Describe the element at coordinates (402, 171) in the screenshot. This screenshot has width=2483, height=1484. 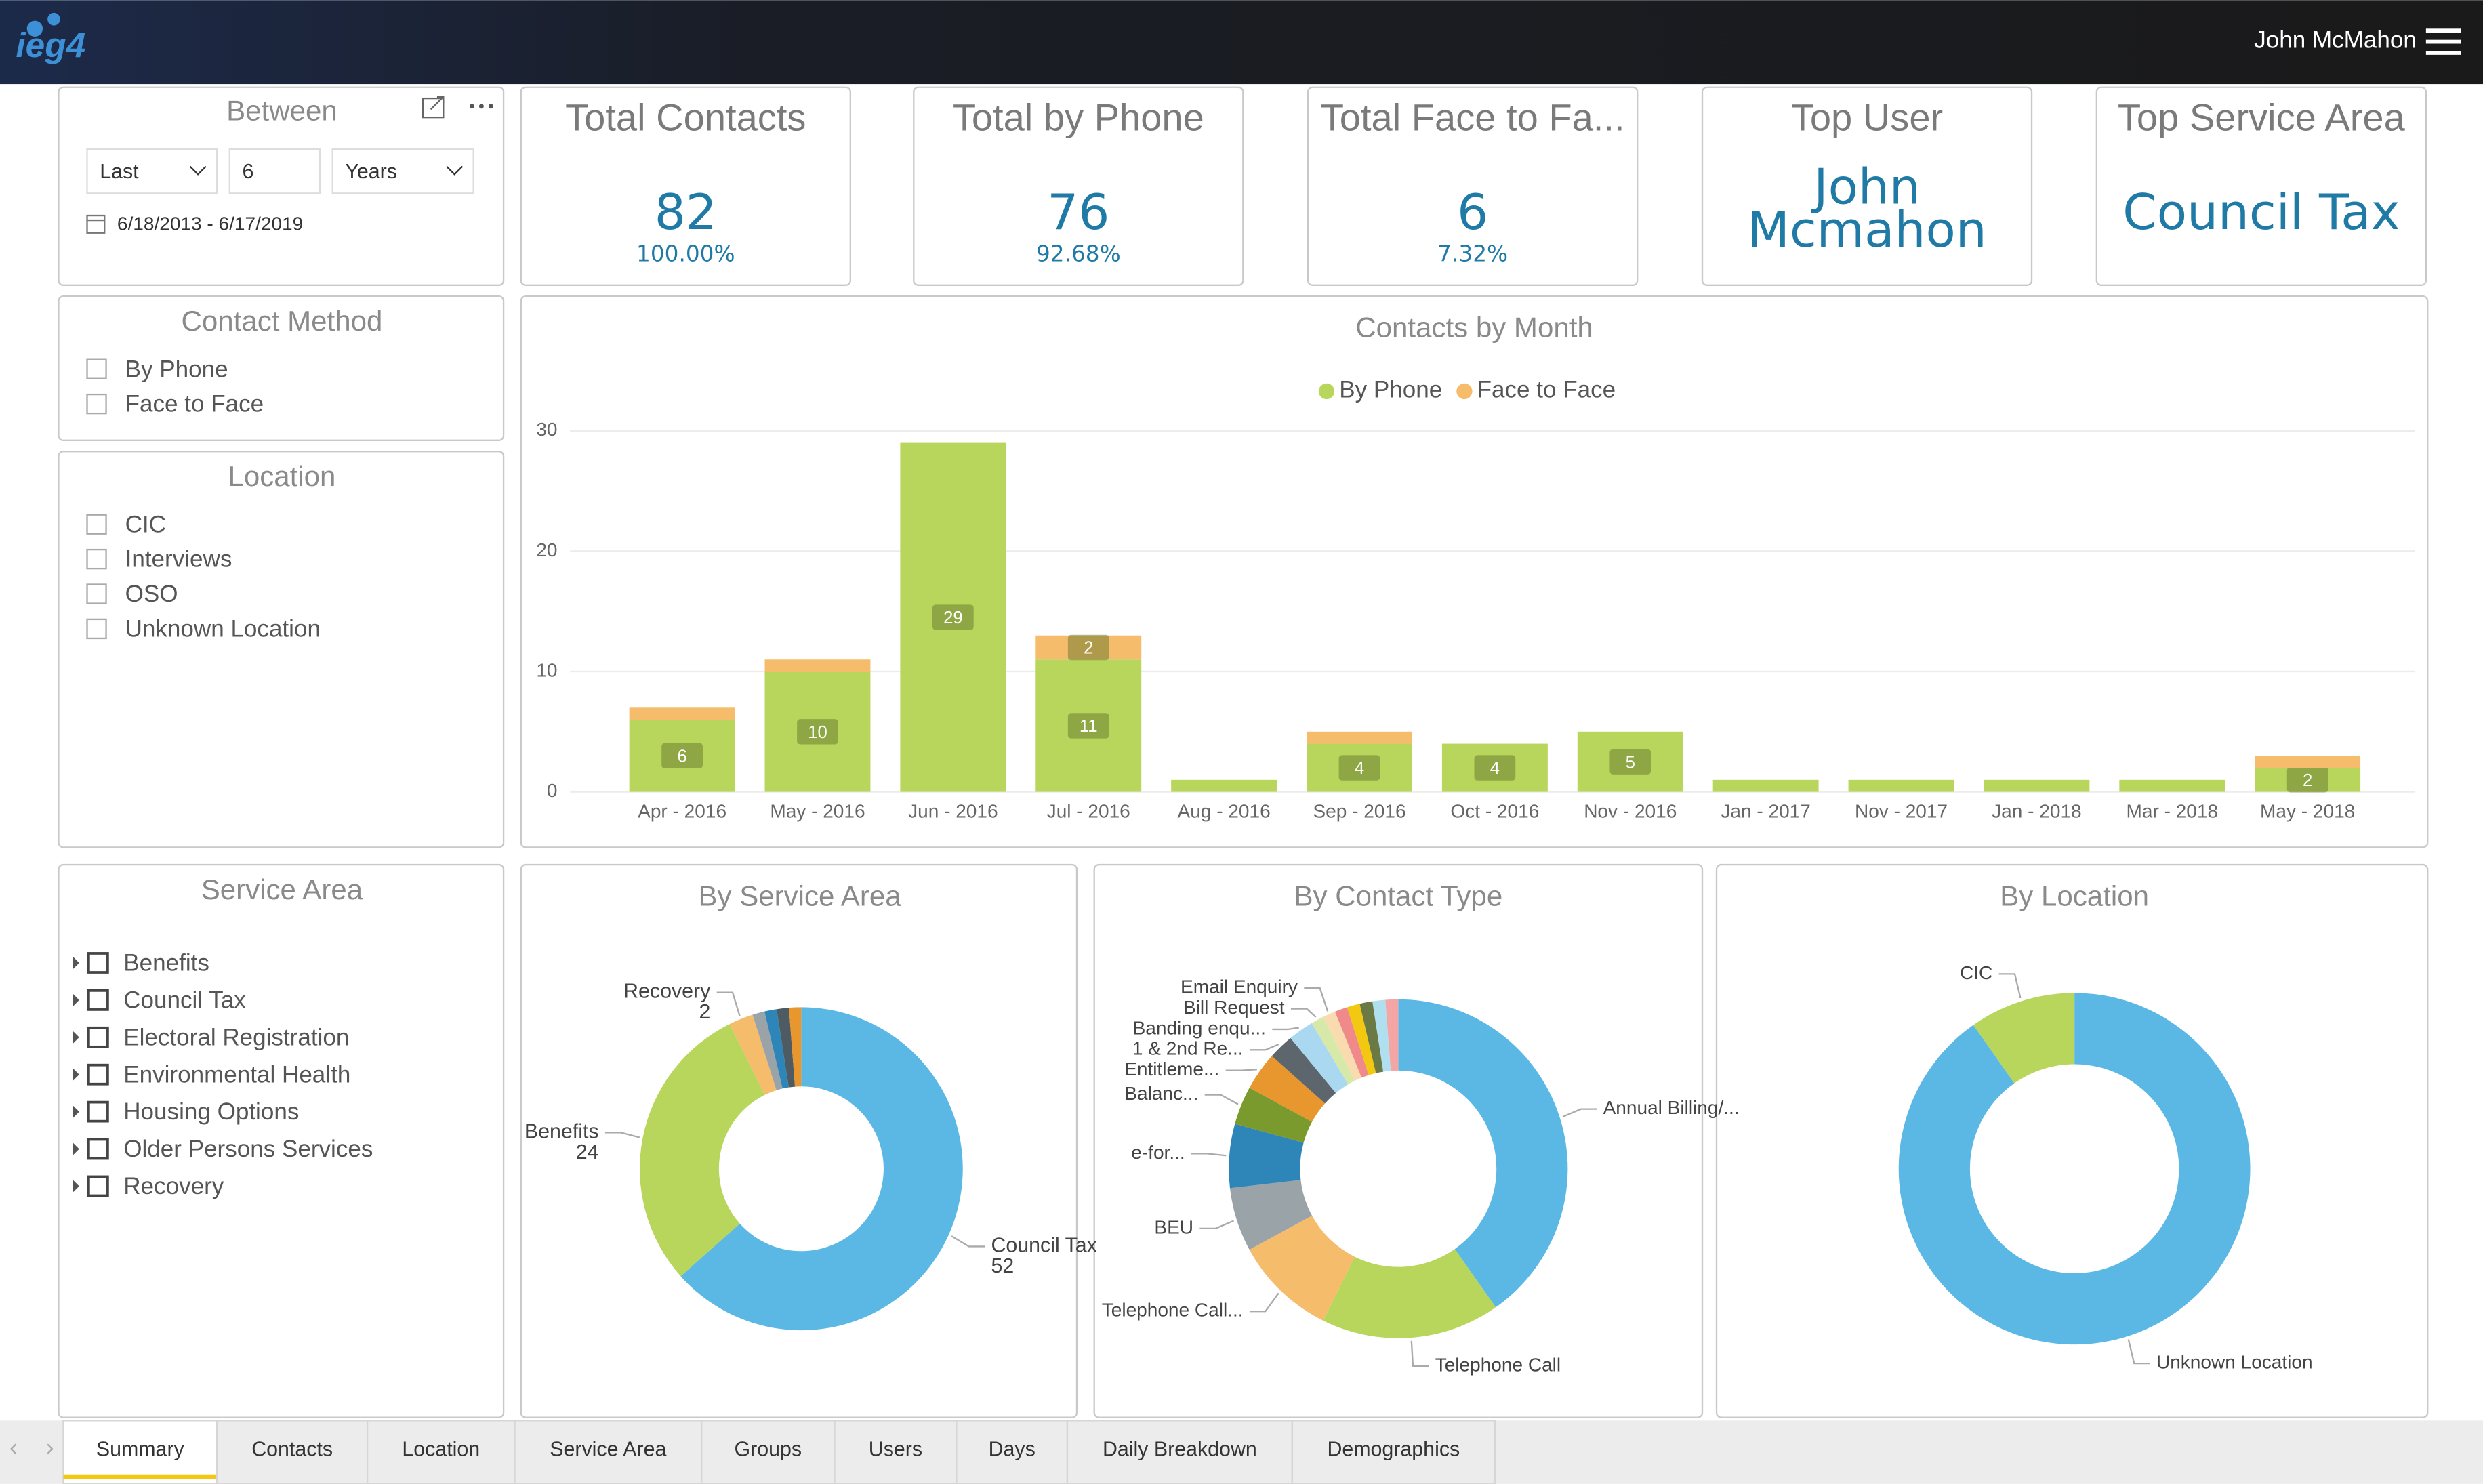
I see `dropdown` at that location.